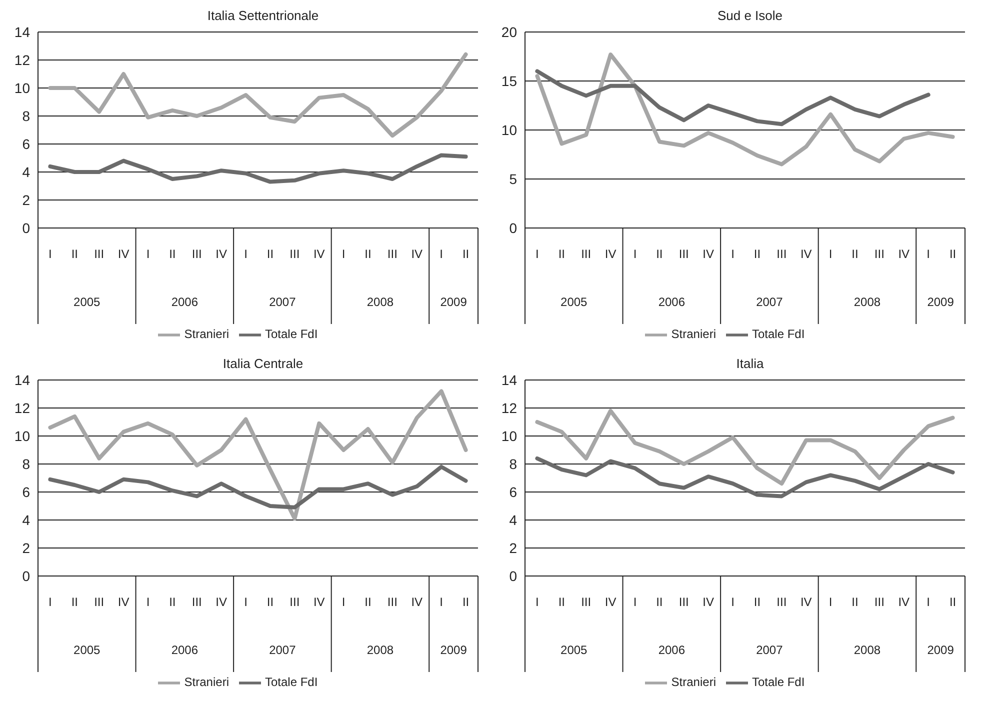 The image size is (983, 728). I want to click on y-tick-label: 20, so click(509, 32).